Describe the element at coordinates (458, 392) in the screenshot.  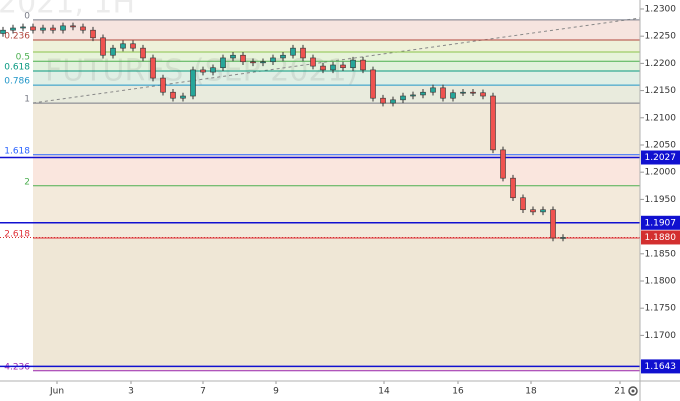
I see `x-tick-label: 16` at that location.